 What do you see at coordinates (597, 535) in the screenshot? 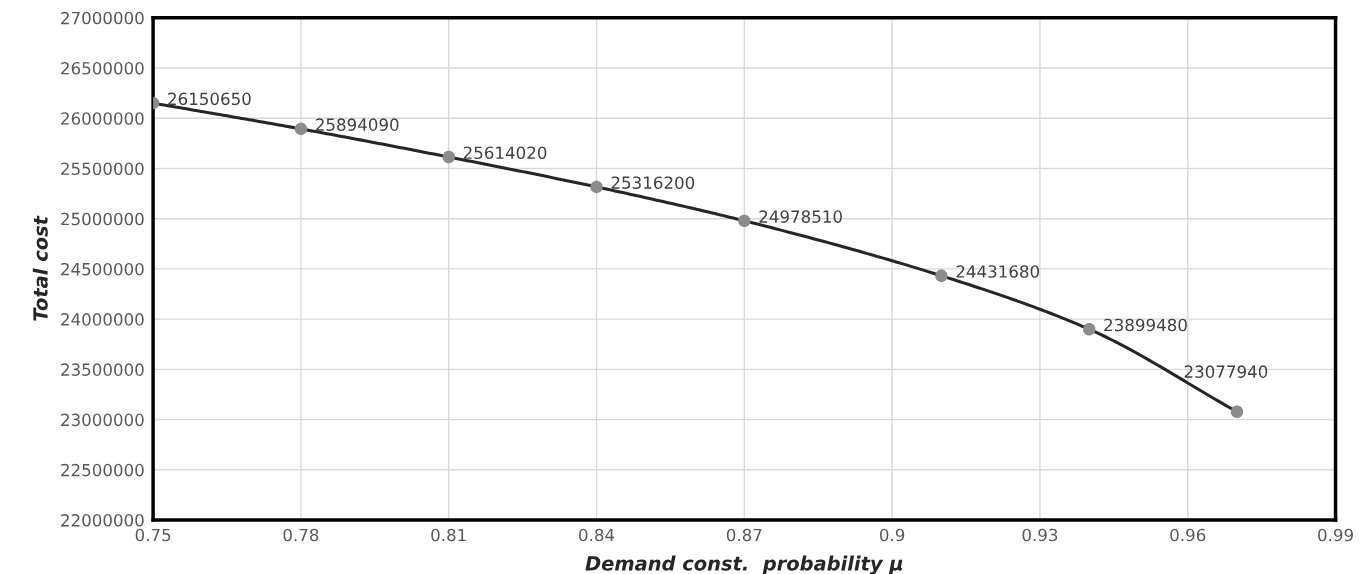
I see `x-tick-label: 0.84` at bounding box center [597, 535].